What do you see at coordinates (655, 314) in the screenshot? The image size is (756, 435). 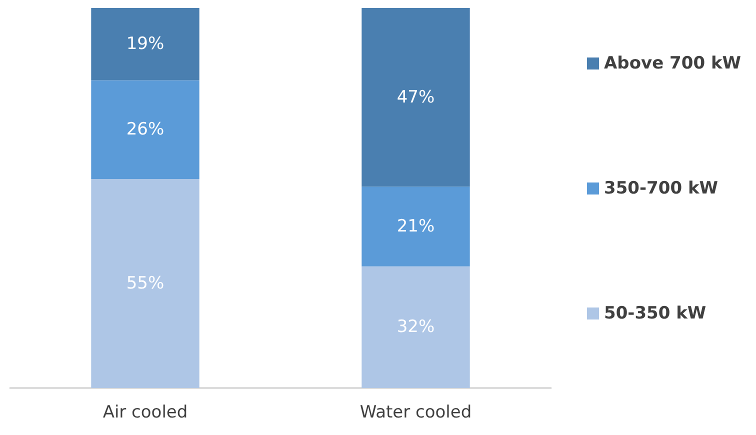 I see `legend-label: 50-350 kW` at bounding box center [655, 314].